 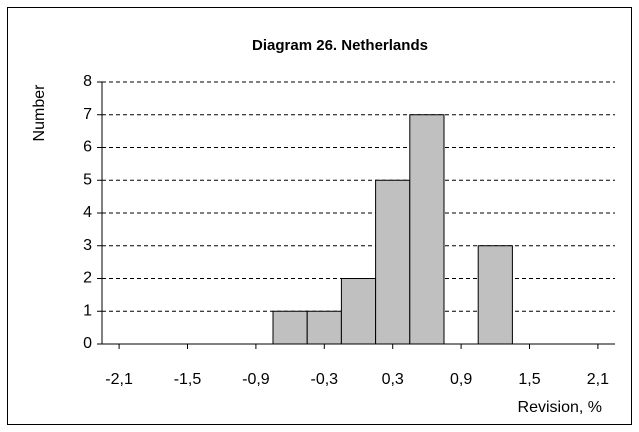 What do you see at coordinates (188, 379) in the screenshot?
I see `x-tick-label: -1,5` at bounding box center [188, 379].